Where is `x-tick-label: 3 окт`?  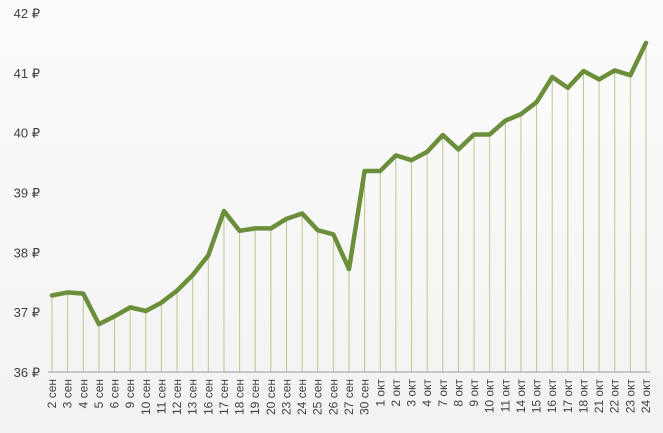
x-tick-label: 3 окт is located at coordinates (412, 392).